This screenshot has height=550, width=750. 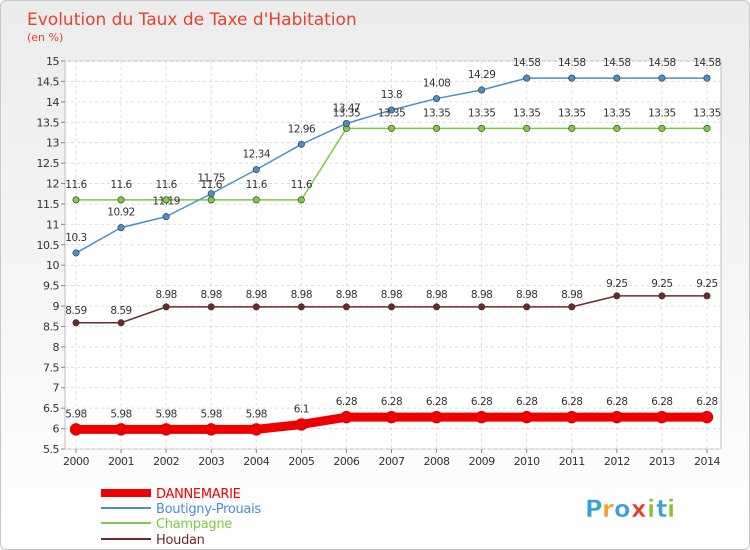 What do you see at coordinates (52, 184) in the screenshot?
I see `y-tick-label: 12` at bounding box center [52, 184].